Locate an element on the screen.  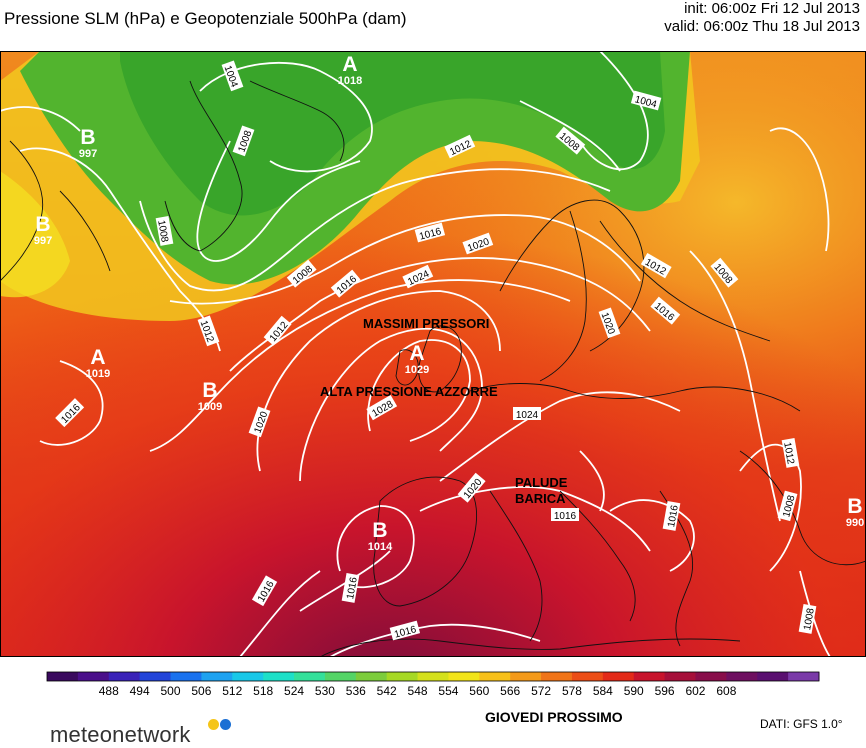
svg-text: 1012 is located at coordinates (788, 453).